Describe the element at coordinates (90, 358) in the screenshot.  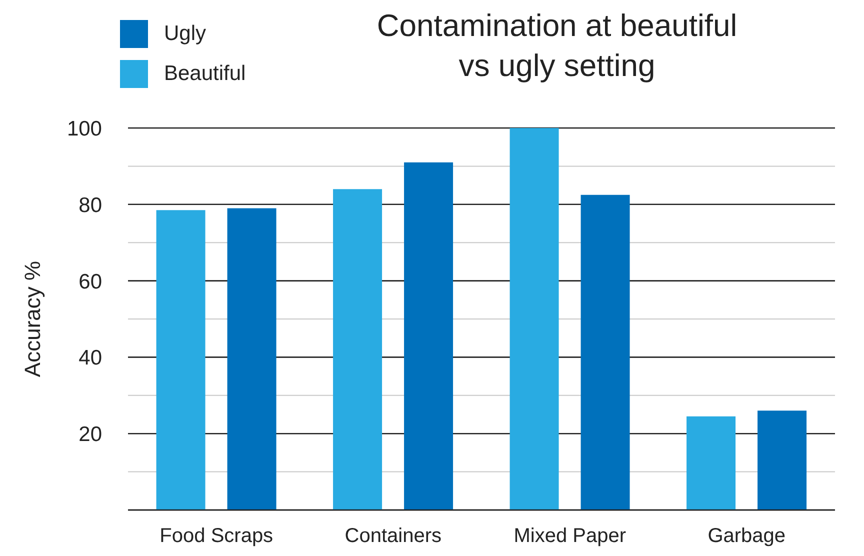
I see `y-tick-label: 40` at that location.